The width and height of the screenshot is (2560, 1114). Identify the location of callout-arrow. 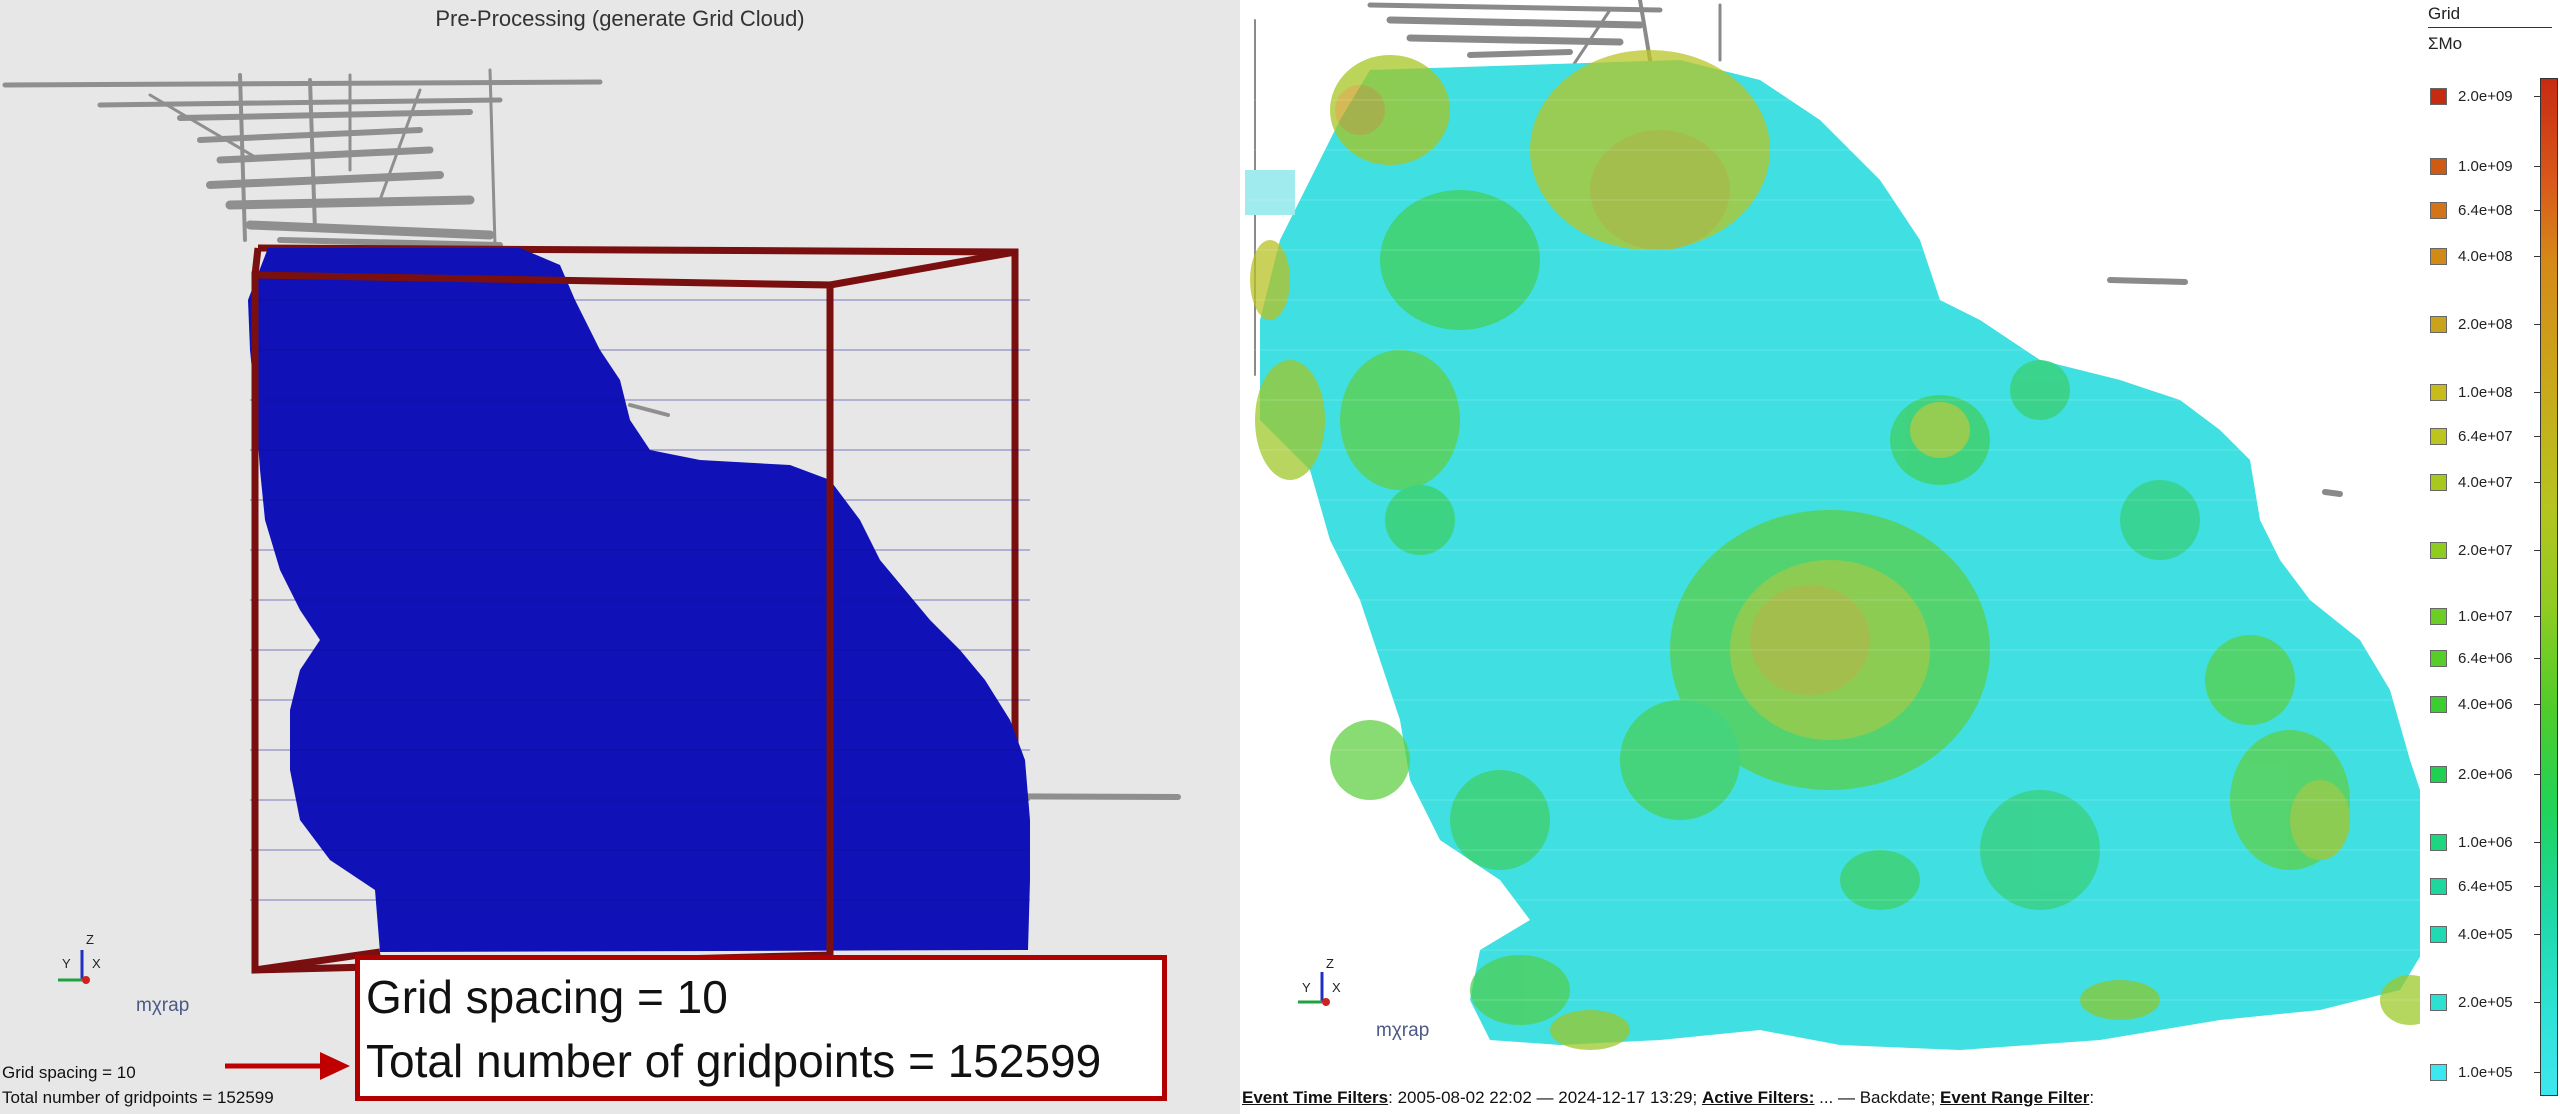
(287, 1066).